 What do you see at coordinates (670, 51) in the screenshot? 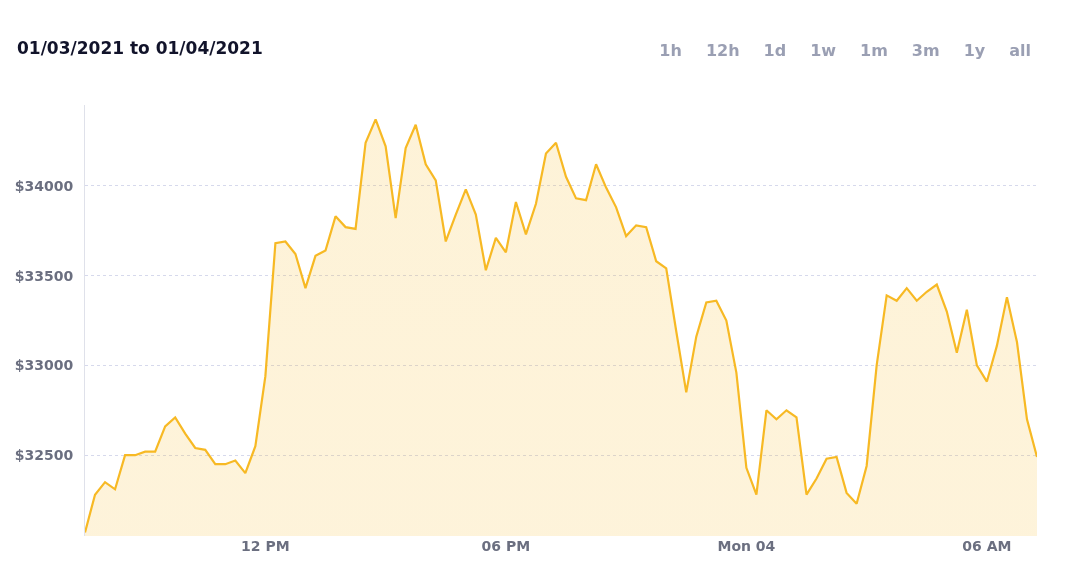
I see `text: 1h` at bounding box center [670, 51].